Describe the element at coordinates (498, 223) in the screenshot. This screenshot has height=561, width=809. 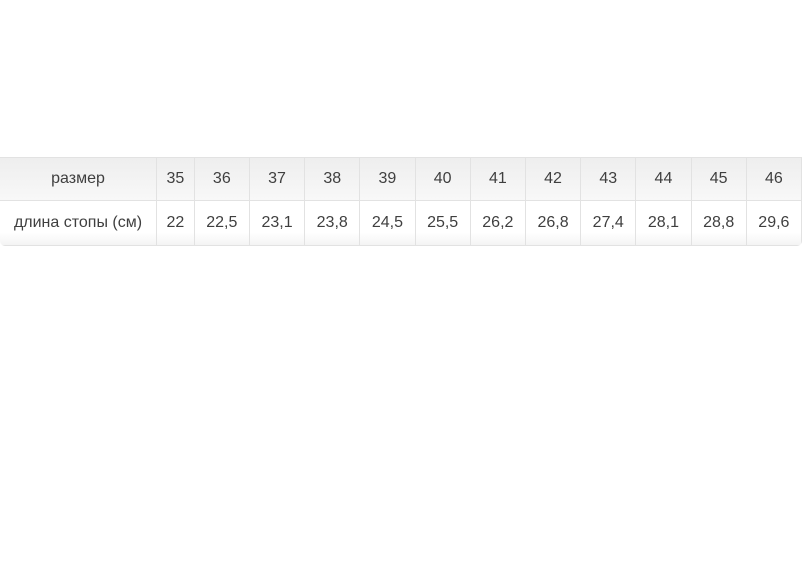
I see `foot-length-cell: 26,2` at that location.